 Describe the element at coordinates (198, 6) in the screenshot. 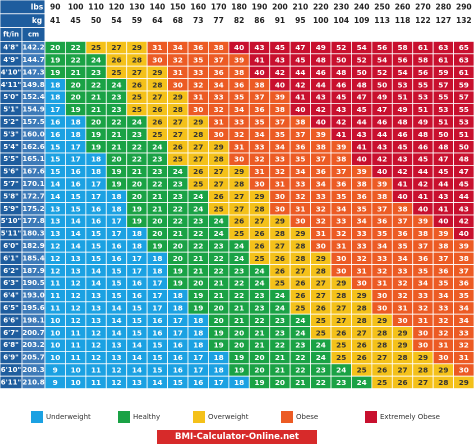

I see `lbs-tick-label: 160` at that location.